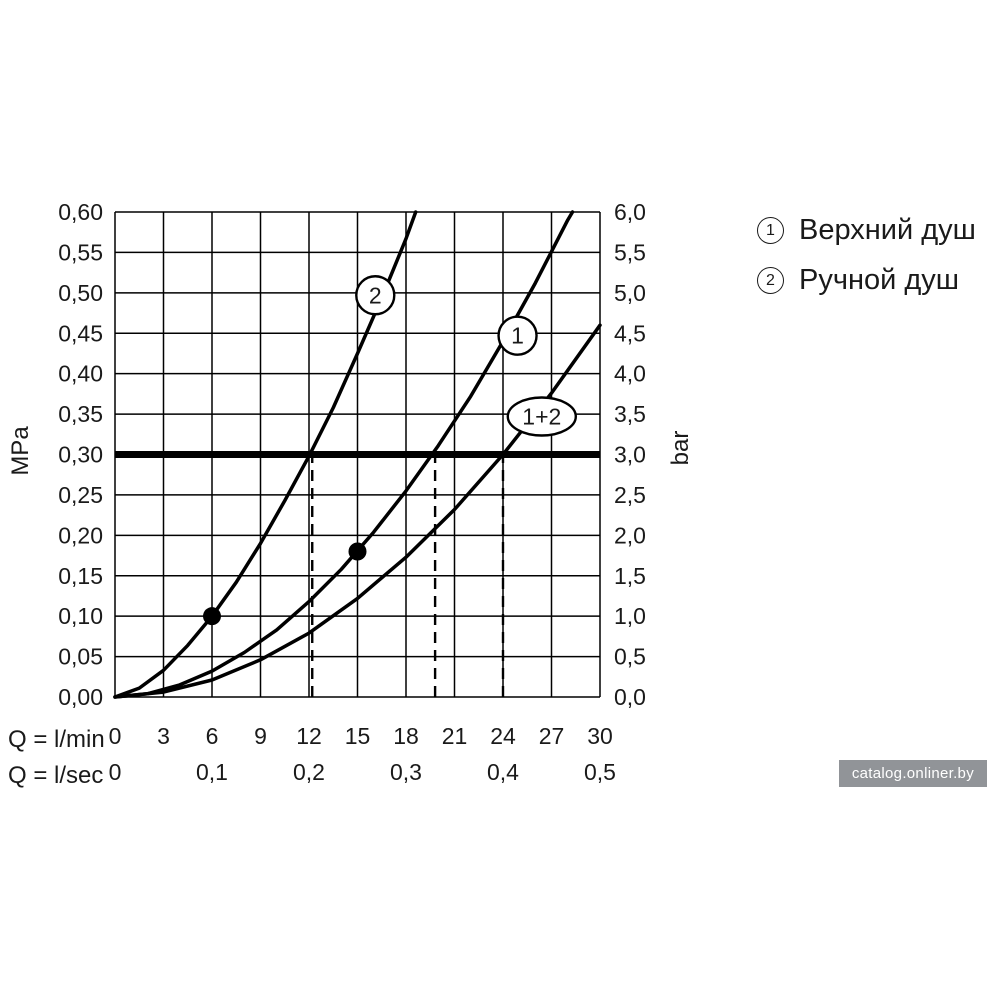 The image size is (1000, 1000). What do you see at coordinates (358, 736) in the screenshot?
I see `x-tick-lmin: 15` at bounding box center [358, 736].